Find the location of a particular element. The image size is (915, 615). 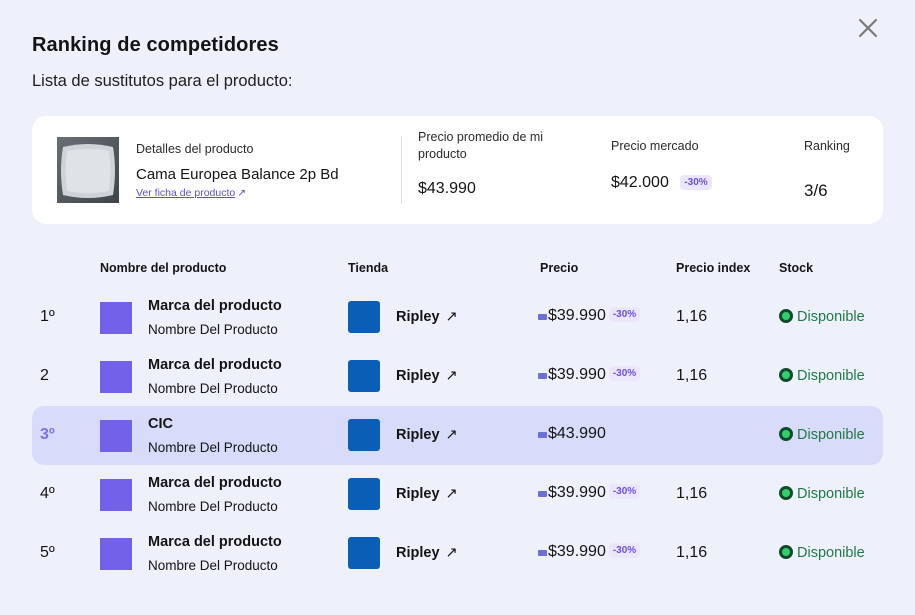

header-stock: Stock is located at coordinates (796, 268).